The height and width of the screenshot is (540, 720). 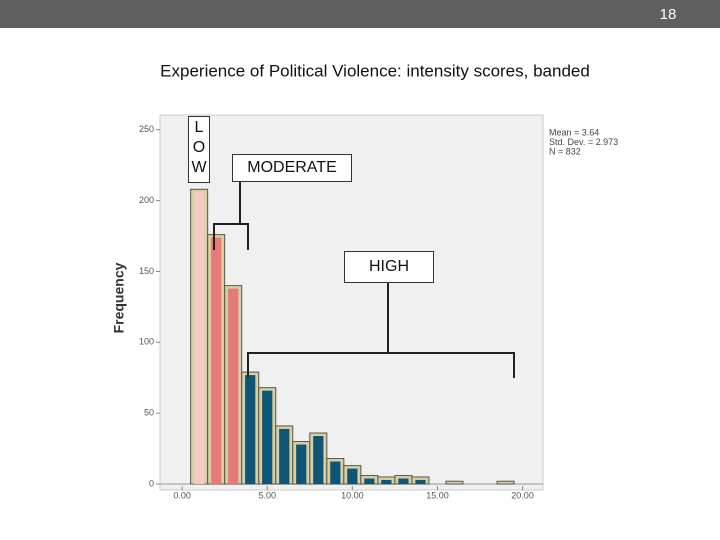 I want to click on slide-number: 18, so click(x=668, y=14).